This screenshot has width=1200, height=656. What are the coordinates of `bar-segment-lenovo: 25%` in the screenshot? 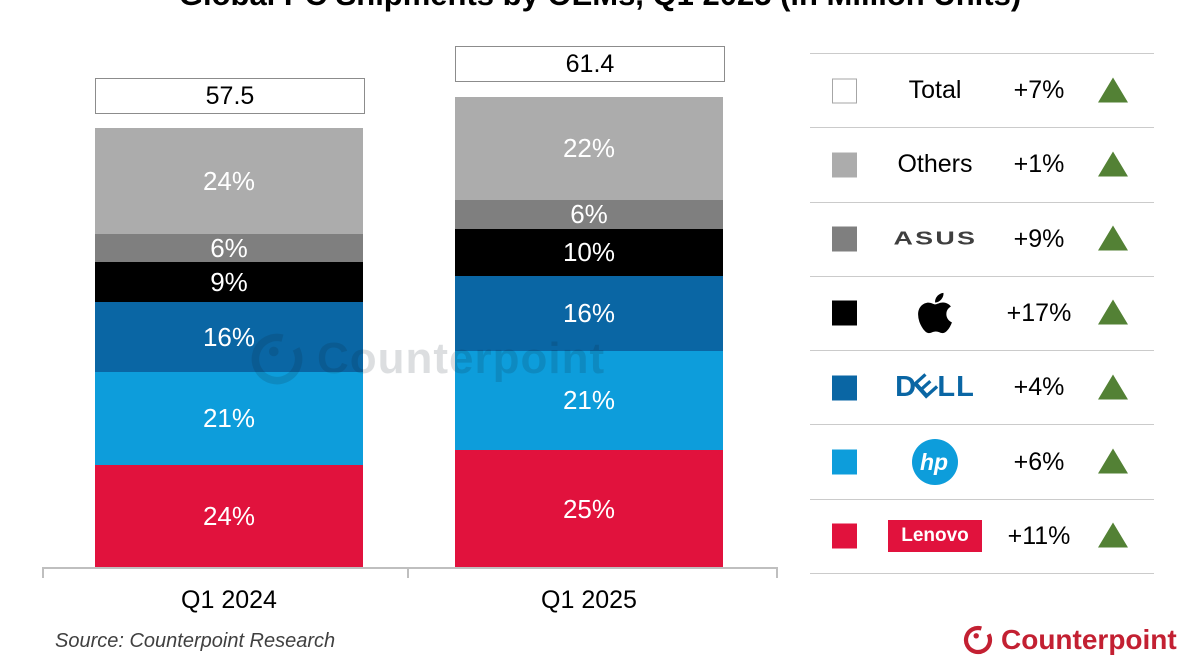 It's located at (589, 509).